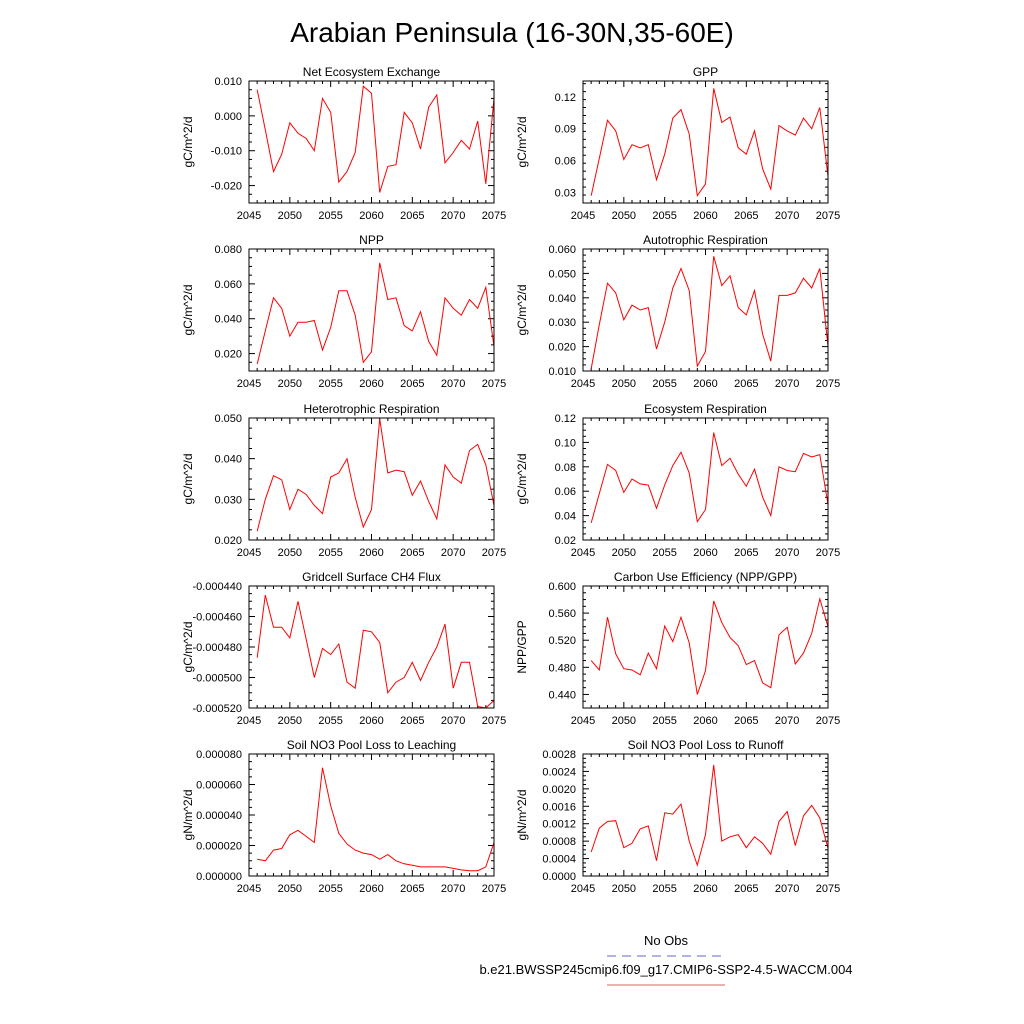 This screenshot has width=1024, height=1024. I want to click on y-tick-label: 0.08, so click(565, 468).